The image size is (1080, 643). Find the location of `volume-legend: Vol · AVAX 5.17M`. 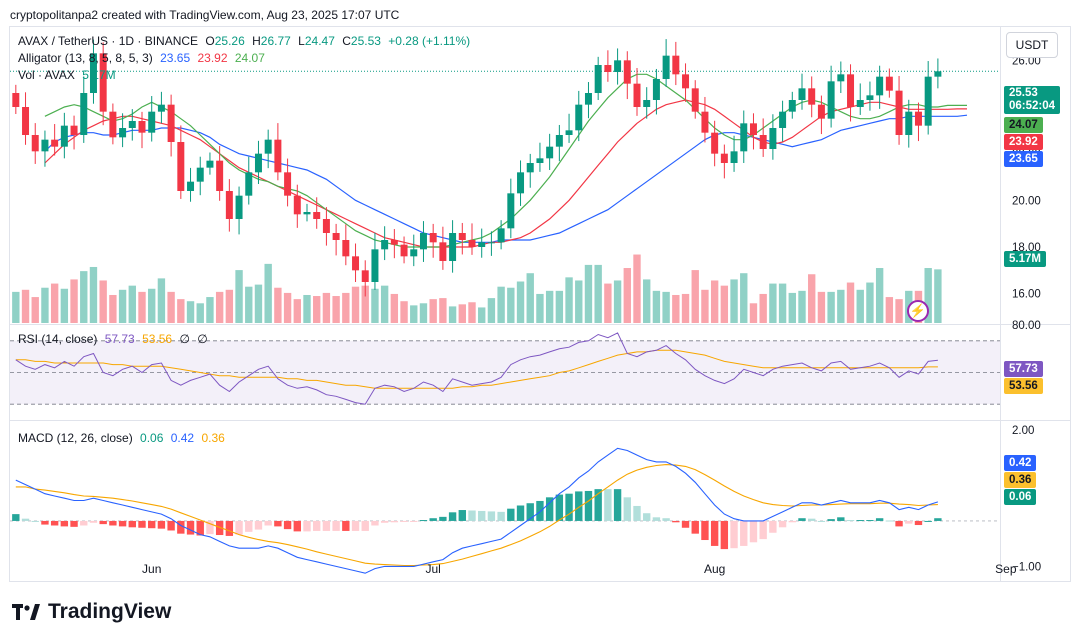

volume-legend: Vol · AVAX 5.17M is located at coordinates (69, 75).